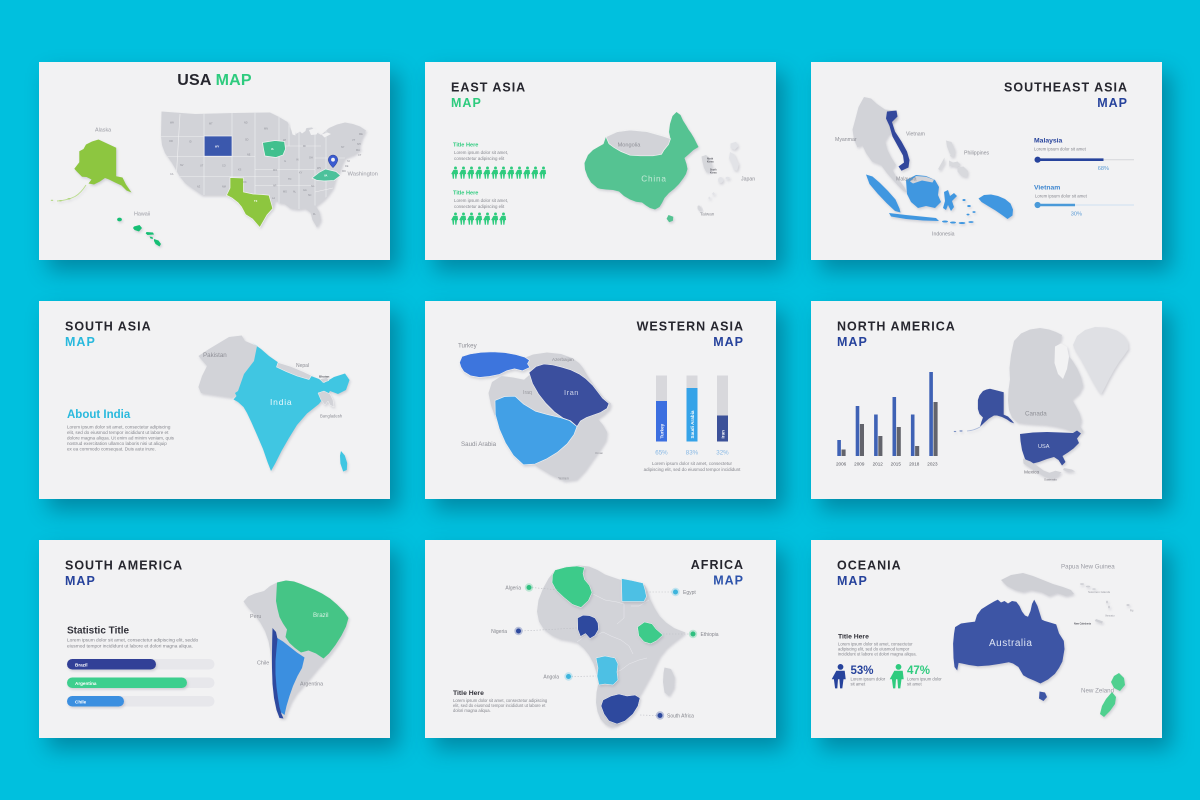 This screenshot has height=800, width=1200. What do you see at coordinates (918, 671) in the screenshot?
I see `svg-text: 47%` at bounding box center [918, 671].